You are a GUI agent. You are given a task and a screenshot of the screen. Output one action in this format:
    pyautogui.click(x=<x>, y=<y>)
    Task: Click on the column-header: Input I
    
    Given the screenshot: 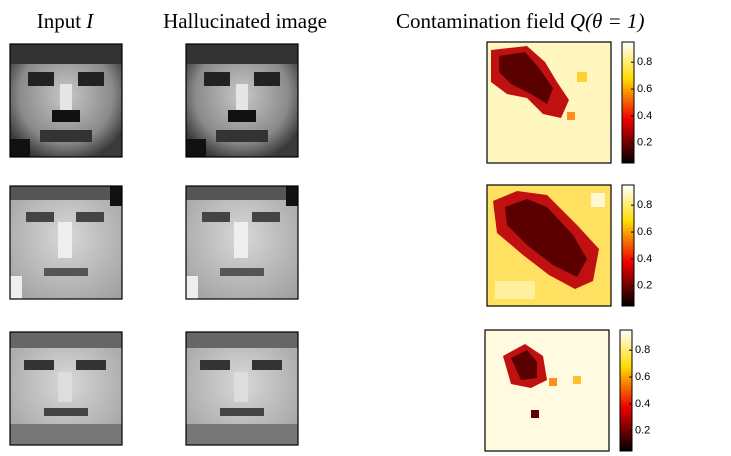 What is the action you would take?
    pyautogui.click(x=66, y=21)
    